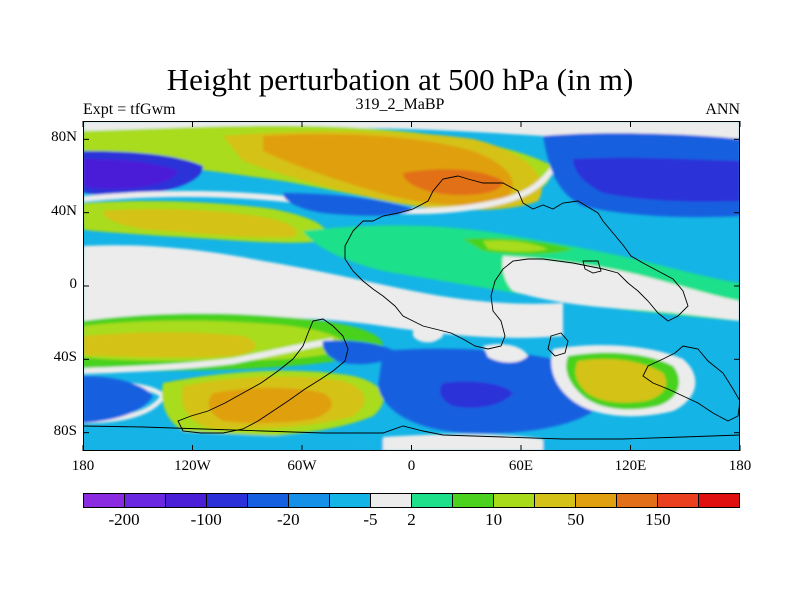 Image resolution: width=800 pixels, height=600 pixels. I want to click on colorbar-label: -200, so click(124, 519).